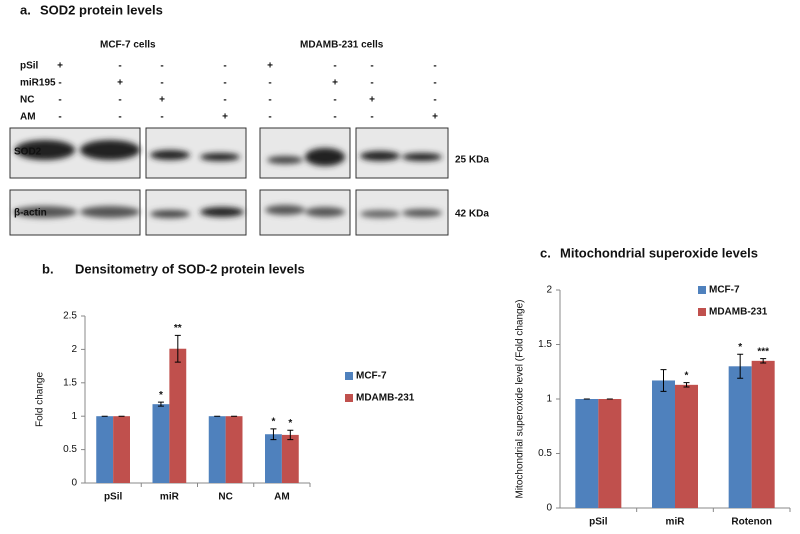 The height and width of the screenshot is (534, 800). Describe the element at coordinates (178, 328) in the screenshot. I see `significance: **` at that location.